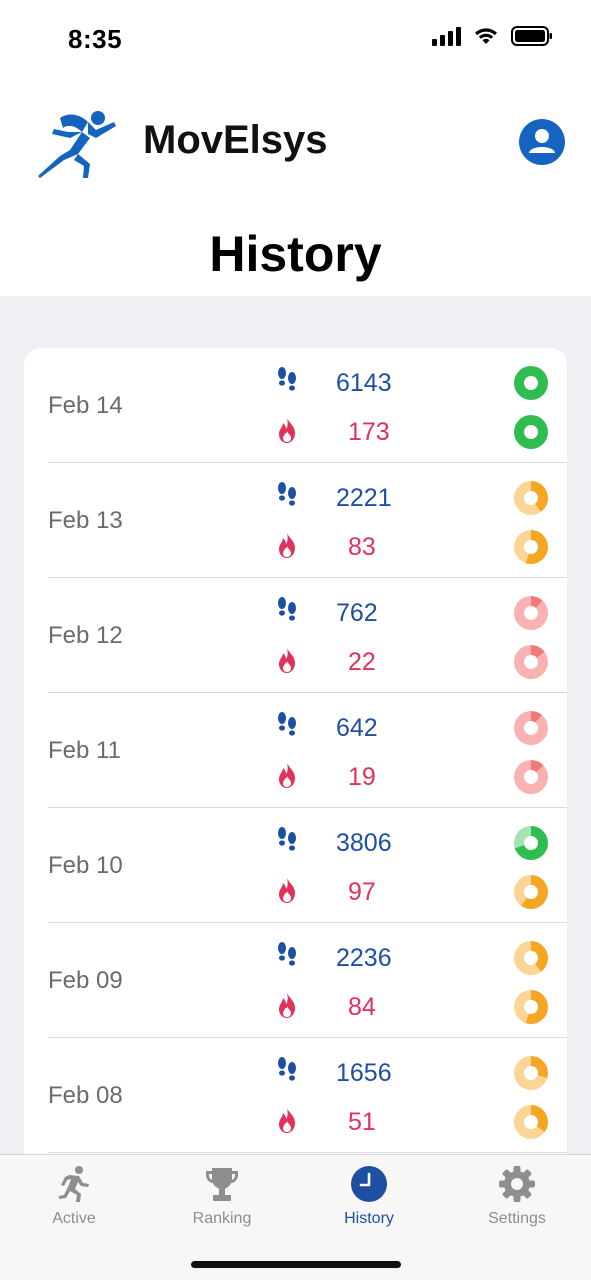 This screenshot has width=591, height=1280. I want to click on steps-value: 762, so click(357, 613).